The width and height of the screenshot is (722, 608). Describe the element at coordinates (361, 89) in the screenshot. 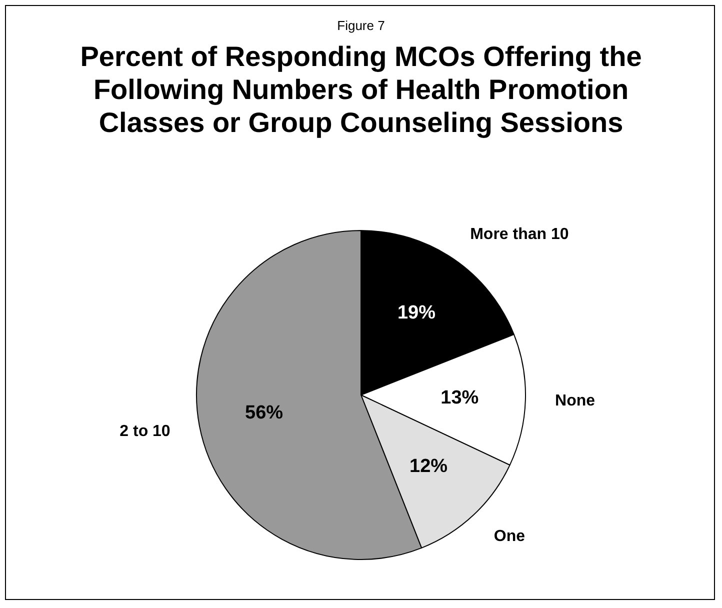

I see `chart-title: Percent of Responding MCOs Offering the Following Numbers of Health Promotion Classes or Group Counseling Sessions` at that location.